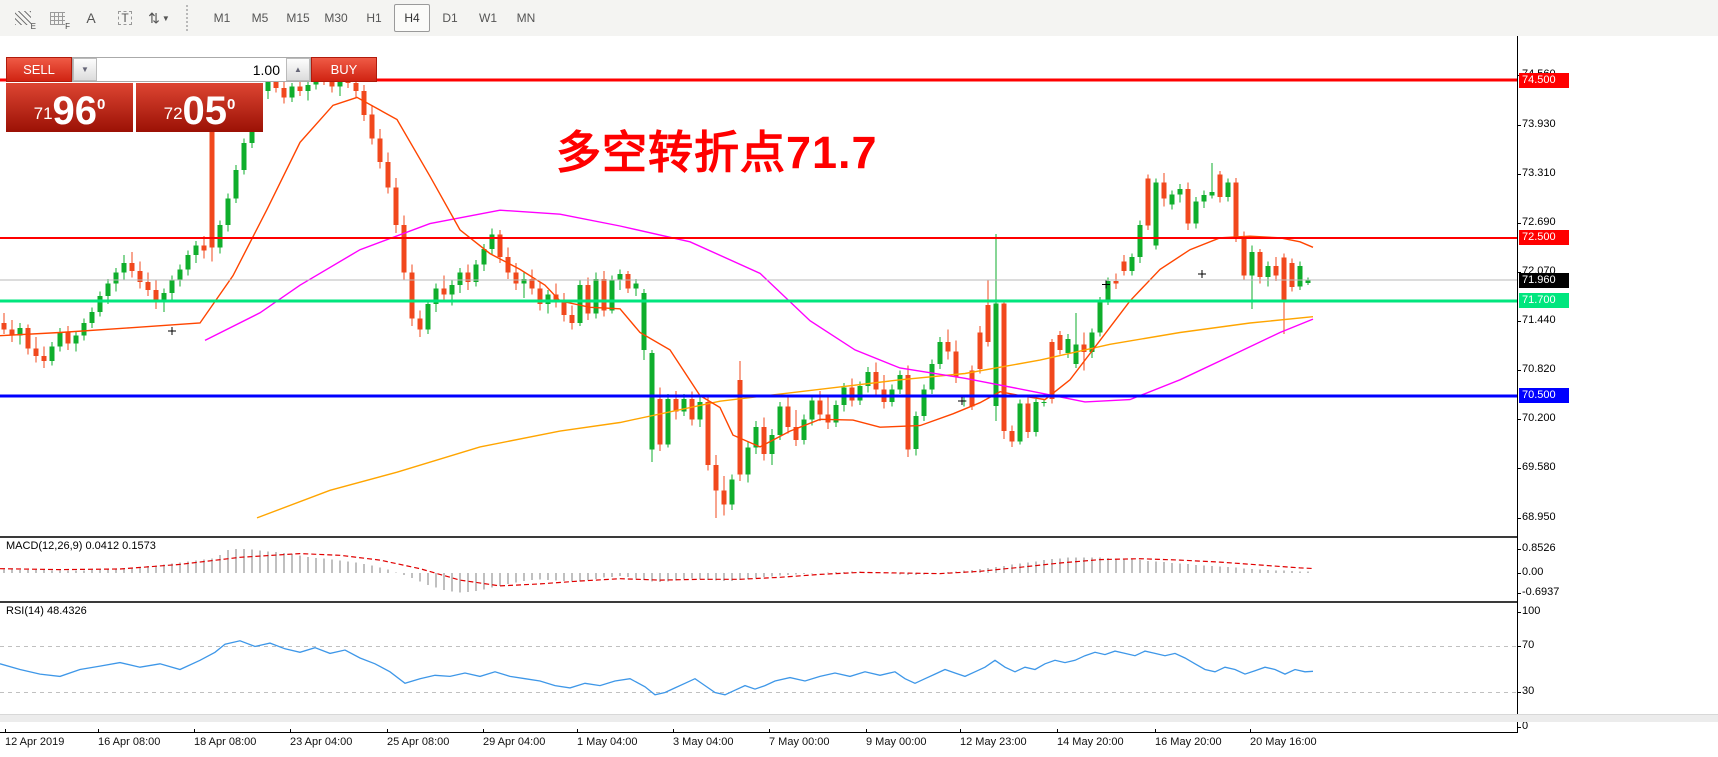 The height and width of the screenshot is (757, 1718). What do you see at coordinates (1544, 238) in the screenshot?
I see `price-badge: 72.500` at bounding box center [1544, 238].